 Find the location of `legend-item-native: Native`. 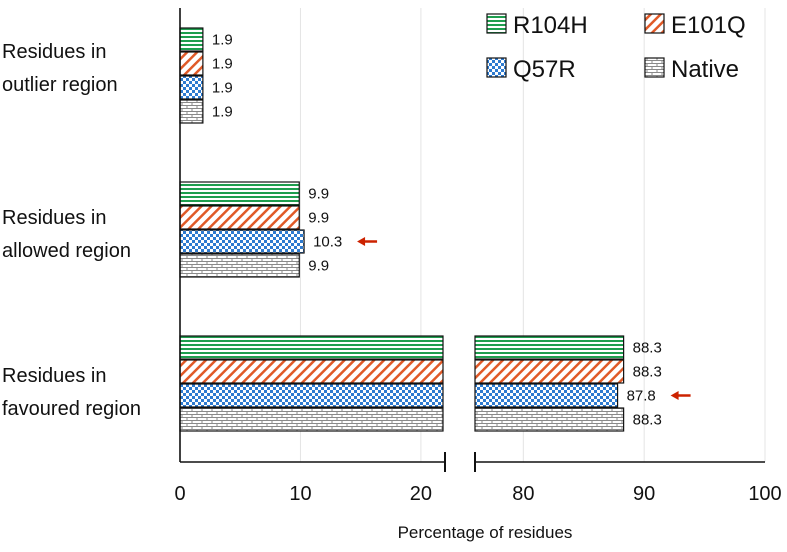

legend-item-native: Native is located at coordinates (691, 69).